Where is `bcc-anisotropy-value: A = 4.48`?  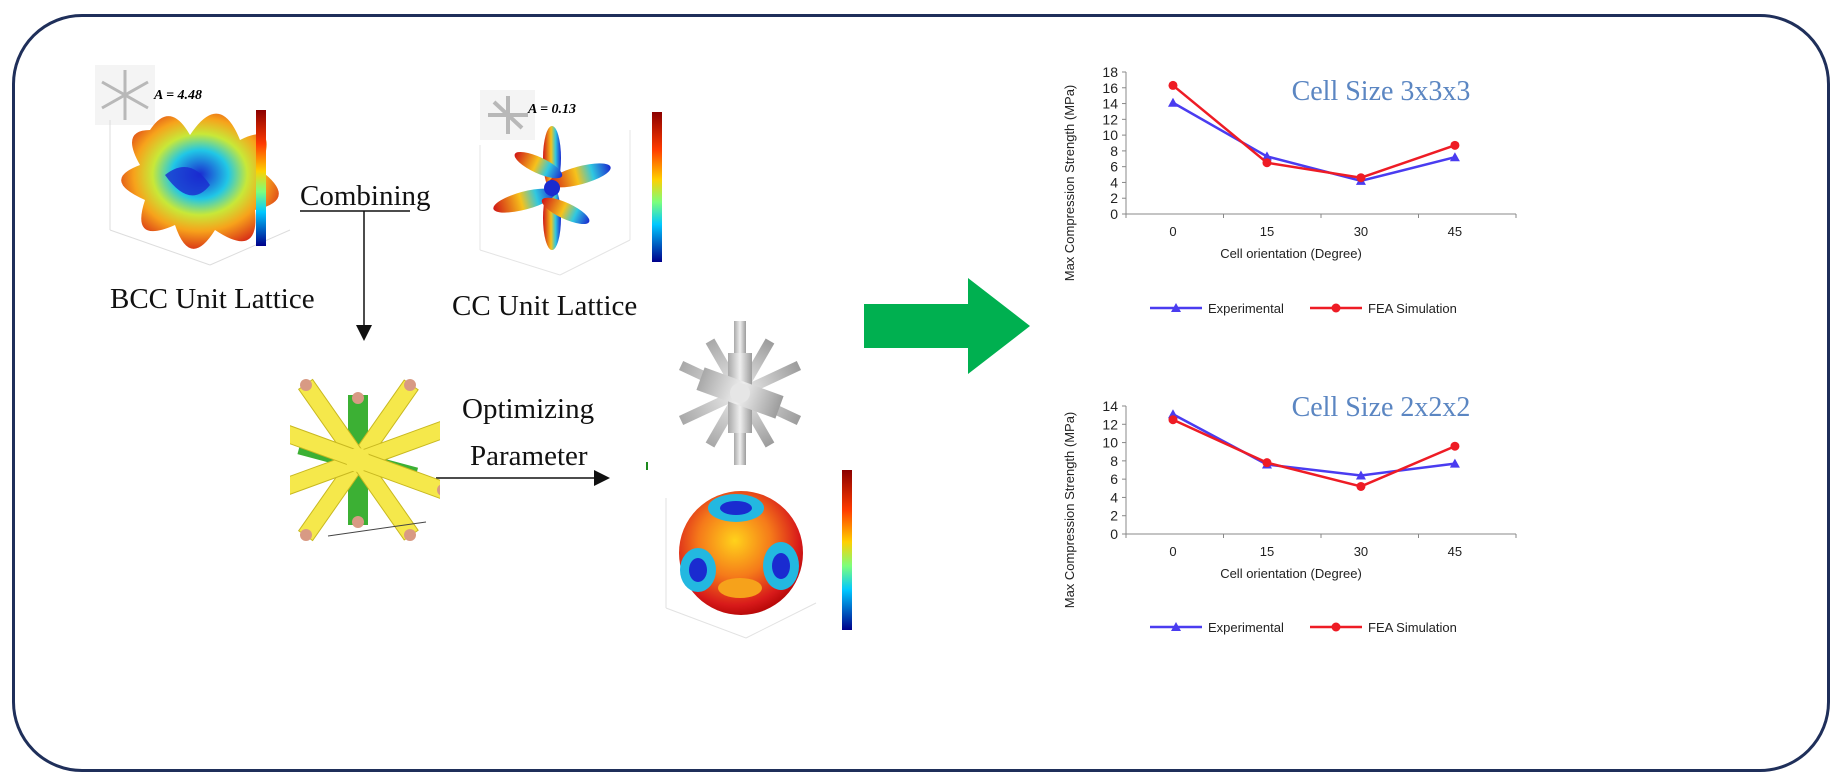
bcc-anisotropy-value: A = 4.48 is located at coordinates (178, 95).